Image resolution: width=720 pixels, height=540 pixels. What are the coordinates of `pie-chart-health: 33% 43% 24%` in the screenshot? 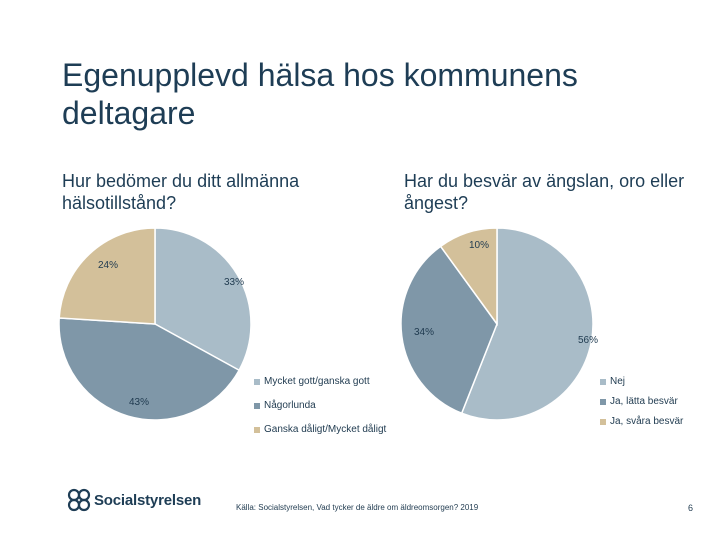 It's located at (155, 324).